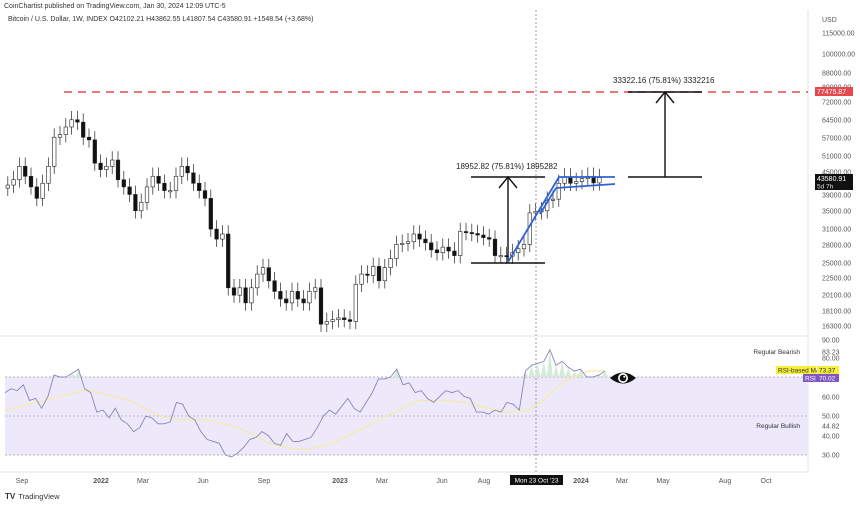 The height and width of the screenshot is (505, 860). I want to click on price-tick: 16300.00, so click(836, 327).